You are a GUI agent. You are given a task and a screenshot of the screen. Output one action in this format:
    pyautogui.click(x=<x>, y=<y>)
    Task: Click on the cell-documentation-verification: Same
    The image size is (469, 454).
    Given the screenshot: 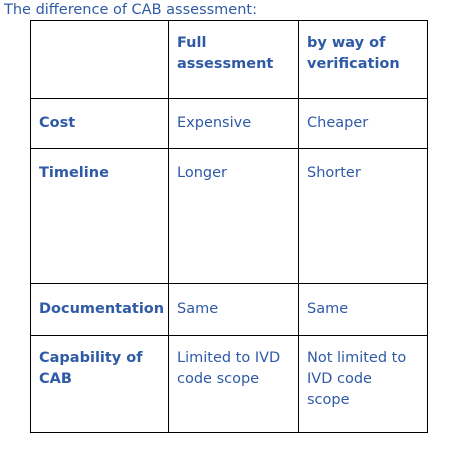 What is the action you would take?
    pyautogui.click(x=363, y=309)
    